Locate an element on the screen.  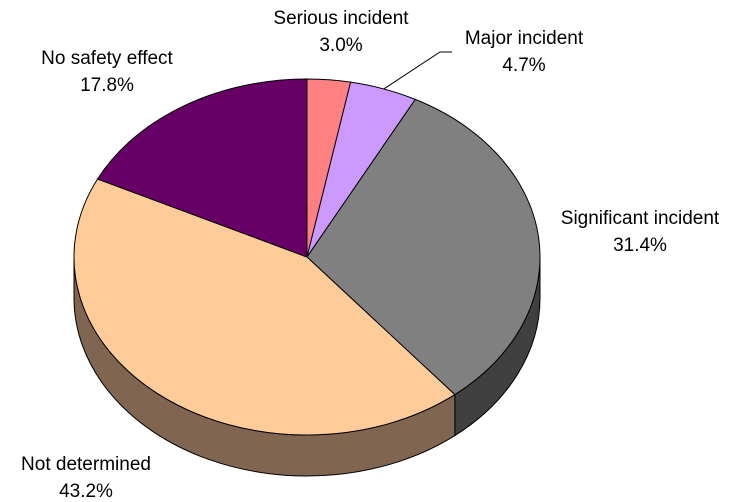
slice-no-safety-effect is located at coordinates (202, 168).